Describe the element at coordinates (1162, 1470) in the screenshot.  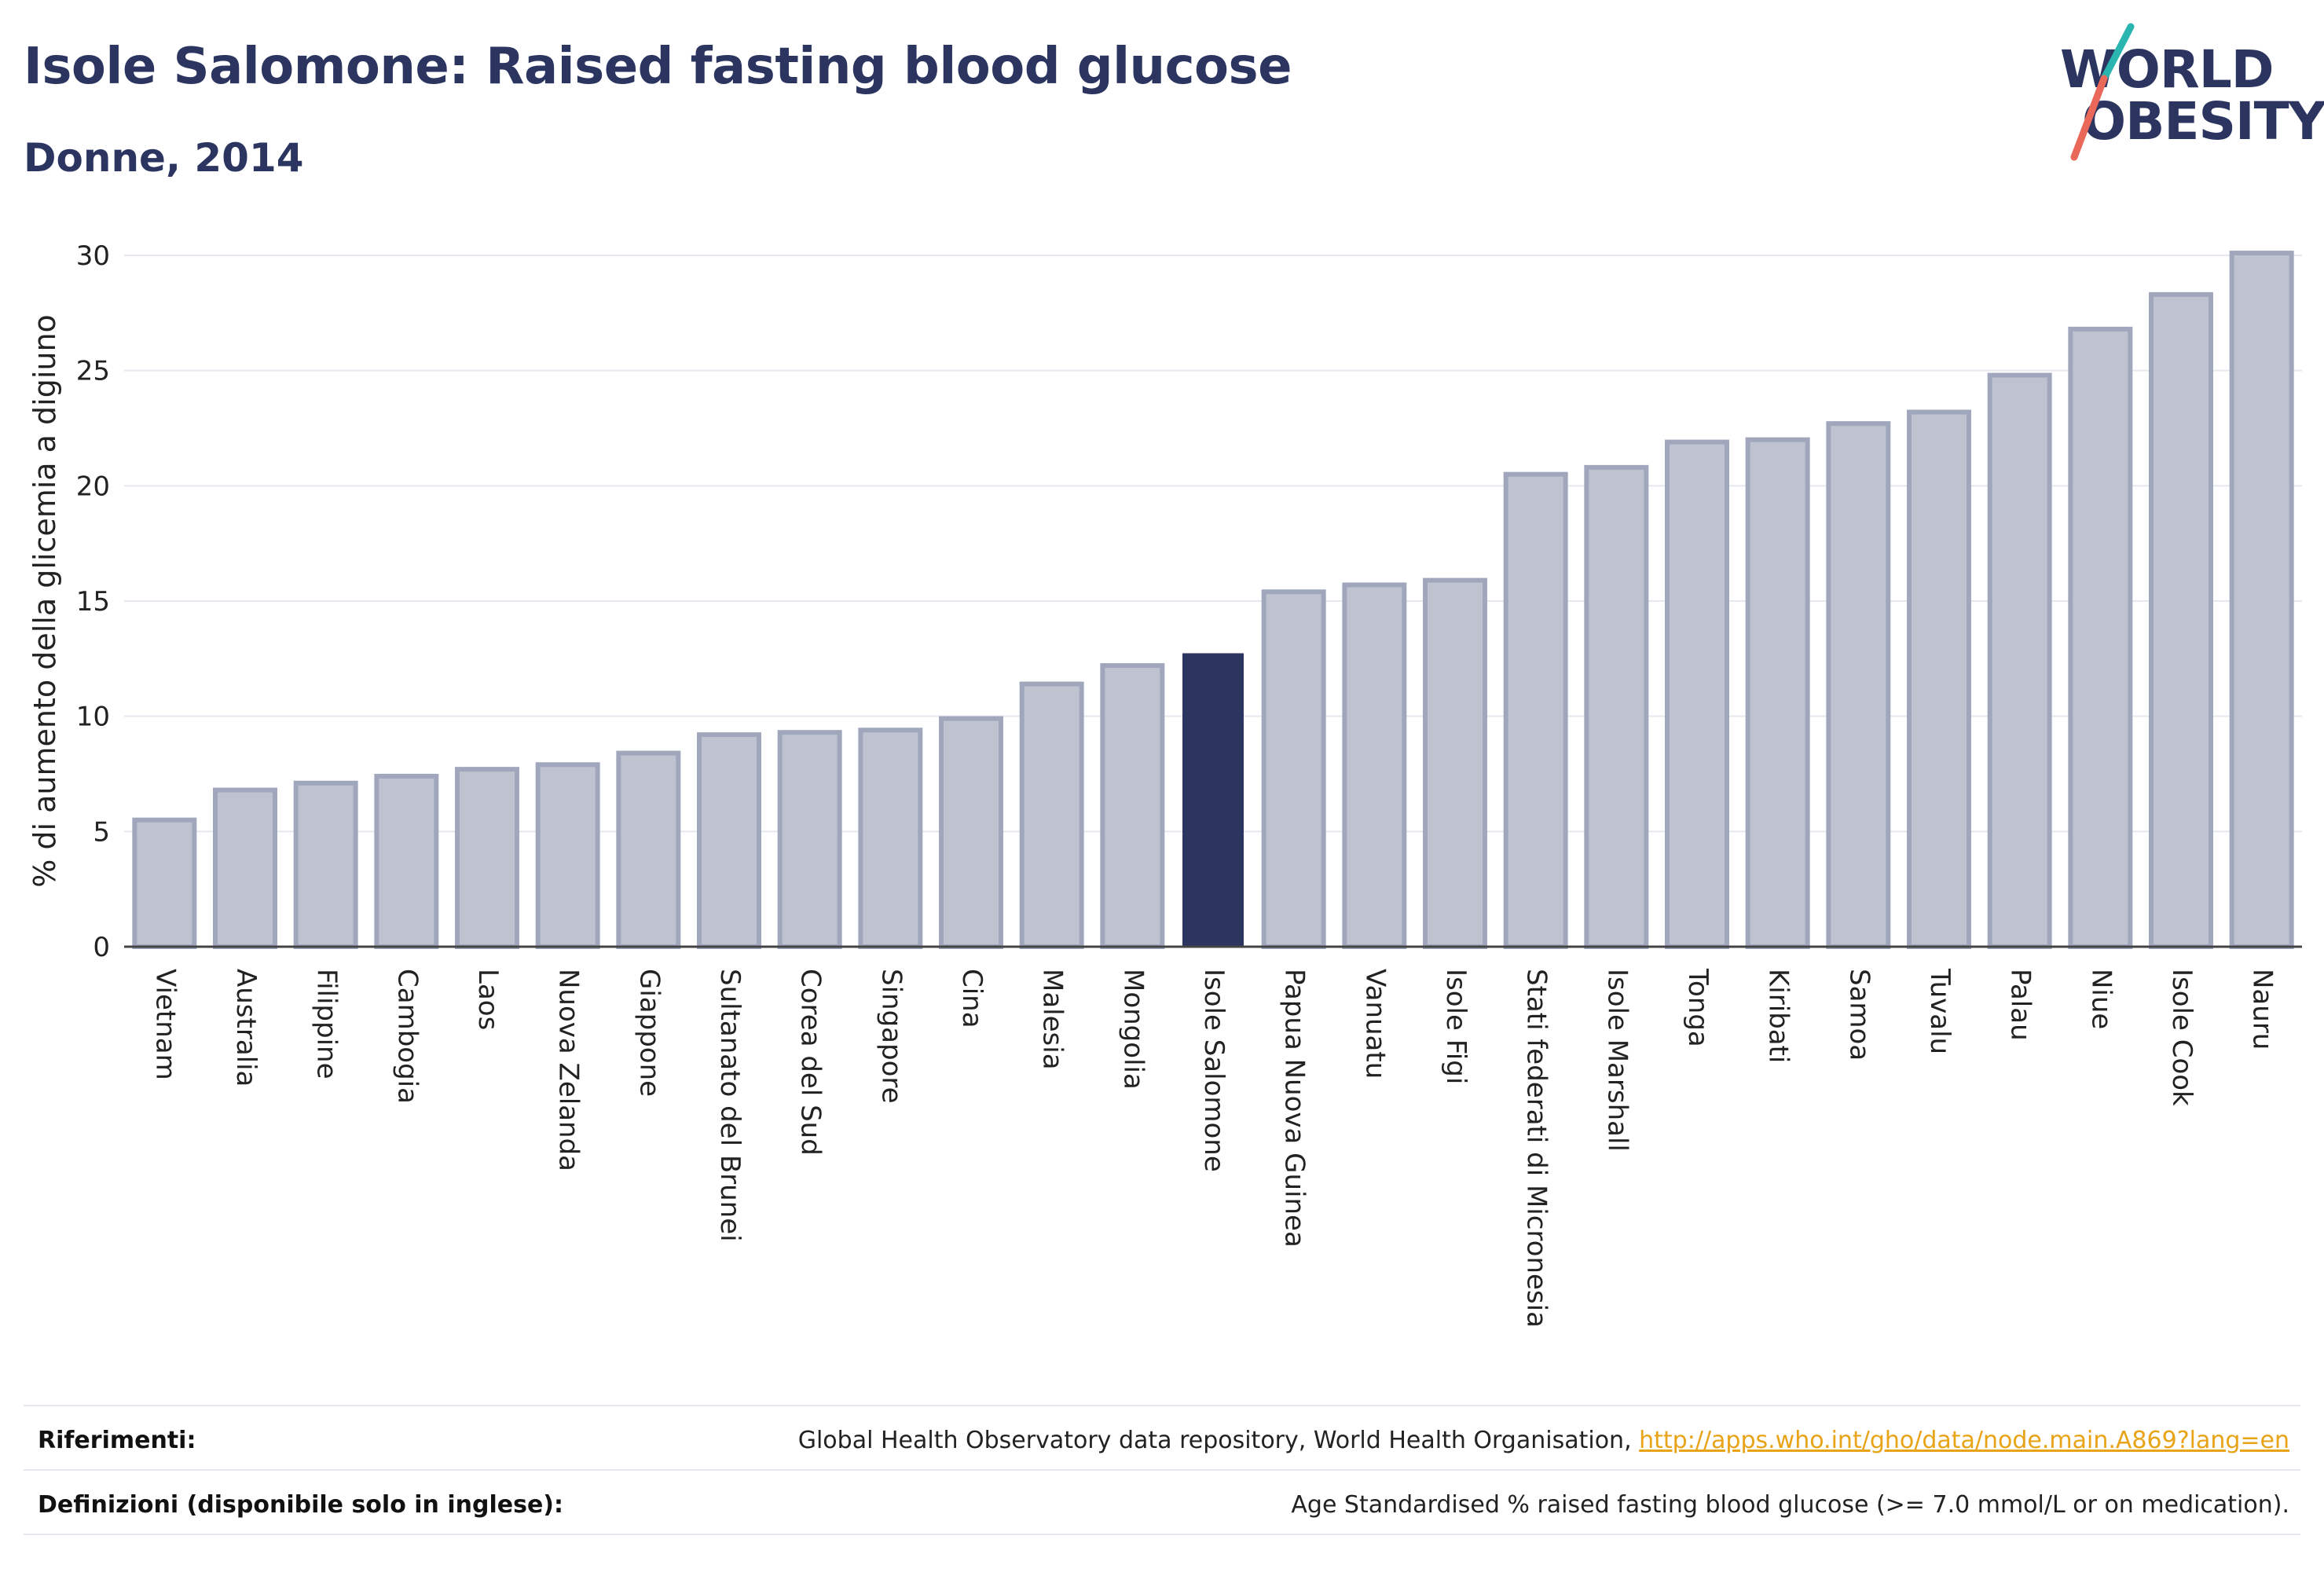
I see `footer-divider-middle` at that location.